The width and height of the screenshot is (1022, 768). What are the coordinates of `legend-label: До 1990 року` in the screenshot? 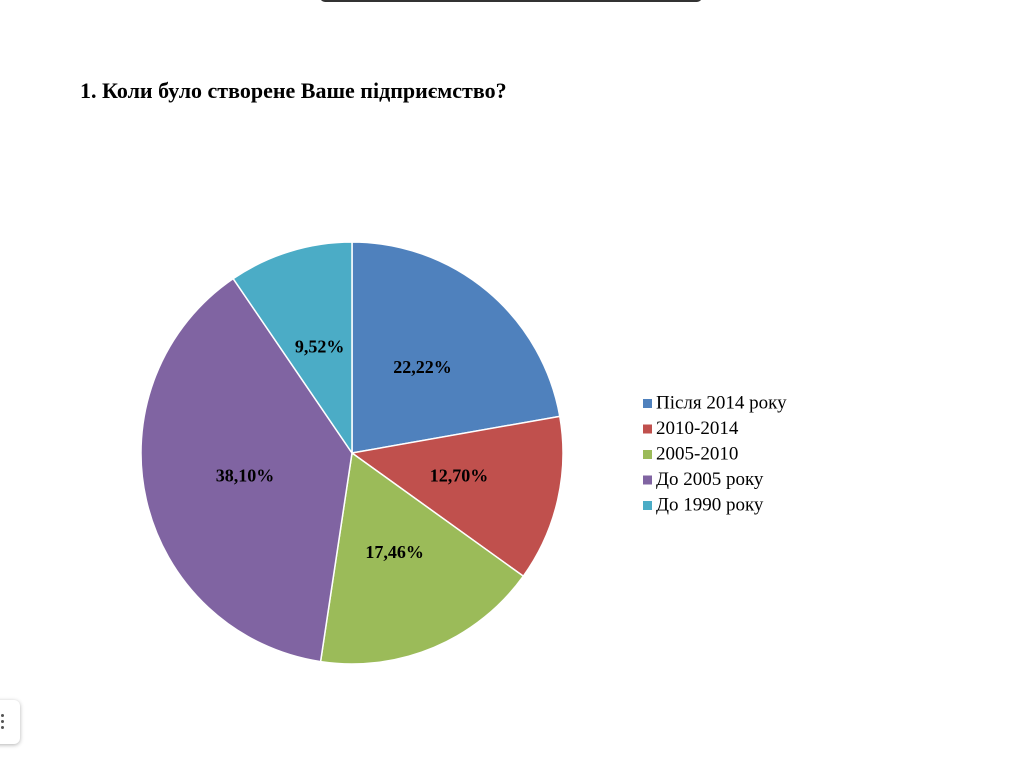 It's located at (710, 504).